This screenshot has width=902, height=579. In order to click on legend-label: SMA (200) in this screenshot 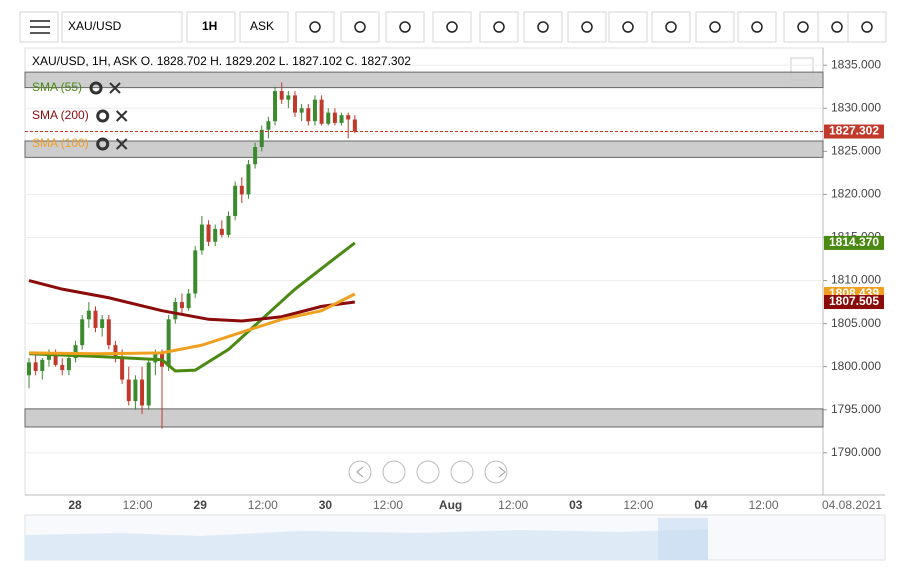, I will do `click(60, 115)`.